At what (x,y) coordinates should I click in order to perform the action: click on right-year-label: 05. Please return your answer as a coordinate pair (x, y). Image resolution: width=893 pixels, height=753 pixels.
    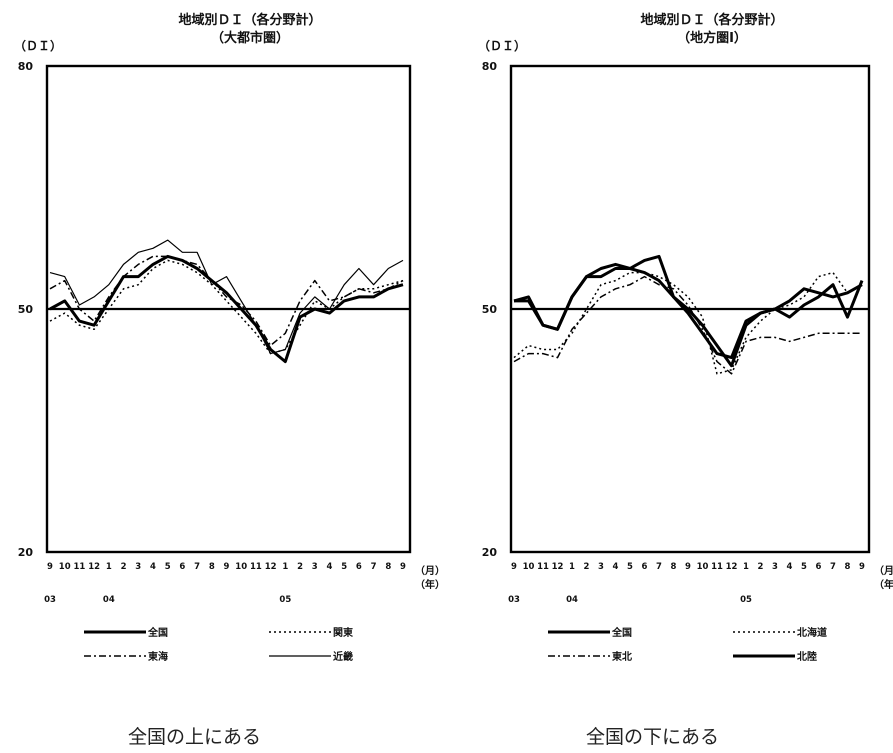
    Looking at the image, I should click on (746, 600).